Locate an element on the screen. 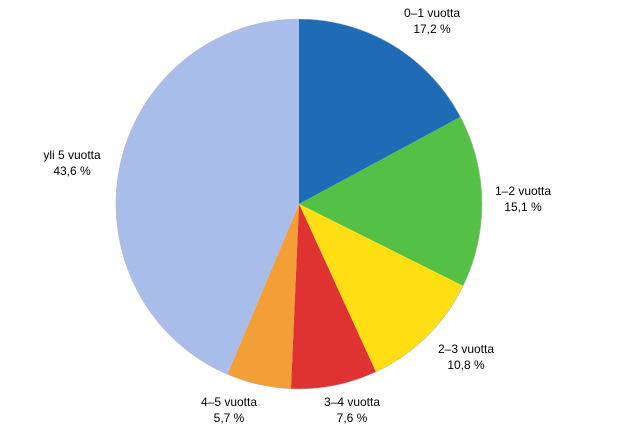 The width and height of the screenshot is (619, 442). slice-value-label-6: 43,6 % is located at coordinates (72, 171).